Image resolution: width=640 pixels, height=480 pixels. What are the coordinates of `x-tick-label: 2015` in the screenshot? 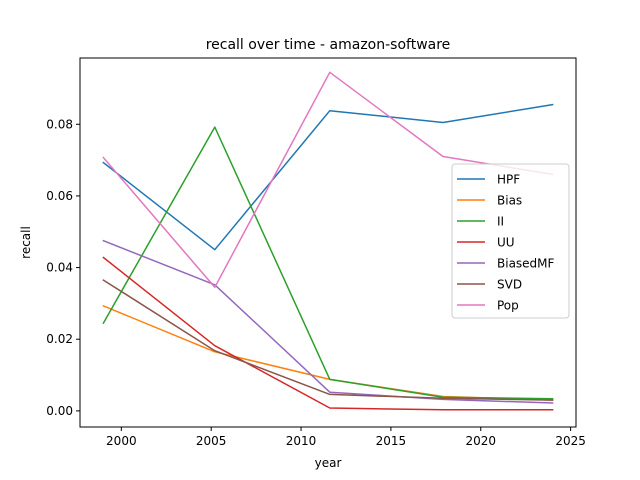 It's located at (391, 441).